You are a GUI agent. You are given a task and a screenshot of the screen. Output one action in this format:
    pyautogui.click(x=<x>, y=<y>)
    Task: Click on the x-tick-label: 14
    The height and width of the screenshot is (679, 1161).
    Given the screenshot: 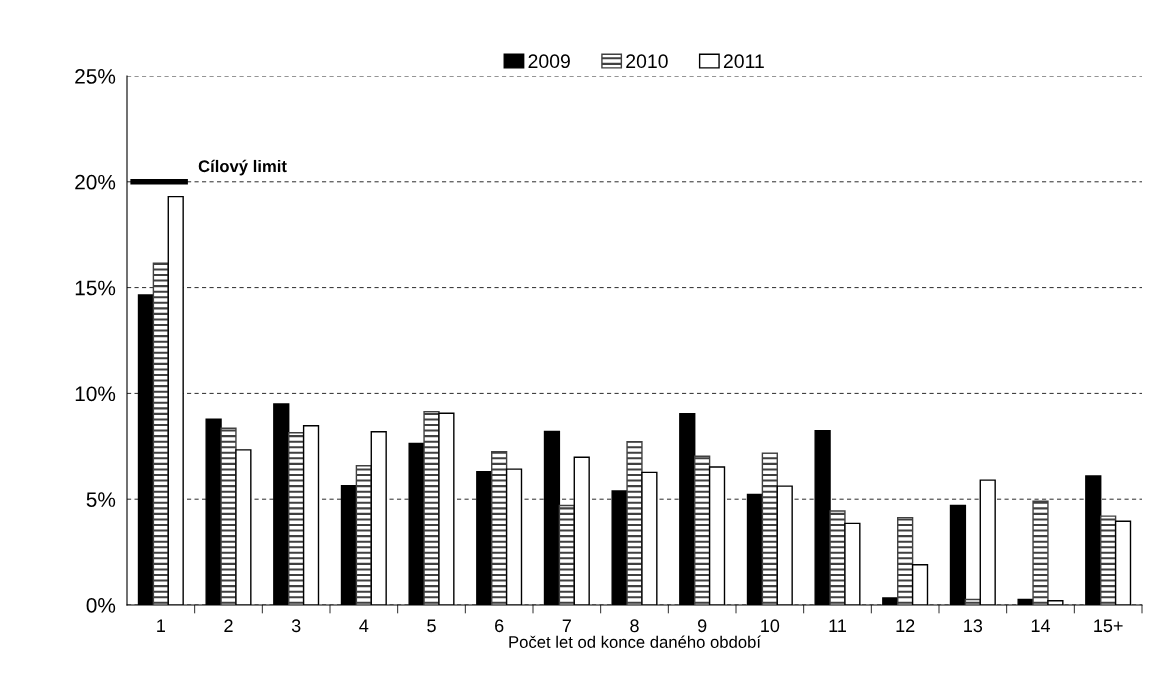 What is the action you would take?
    pyautogui.click(x=1041, y=625)
    